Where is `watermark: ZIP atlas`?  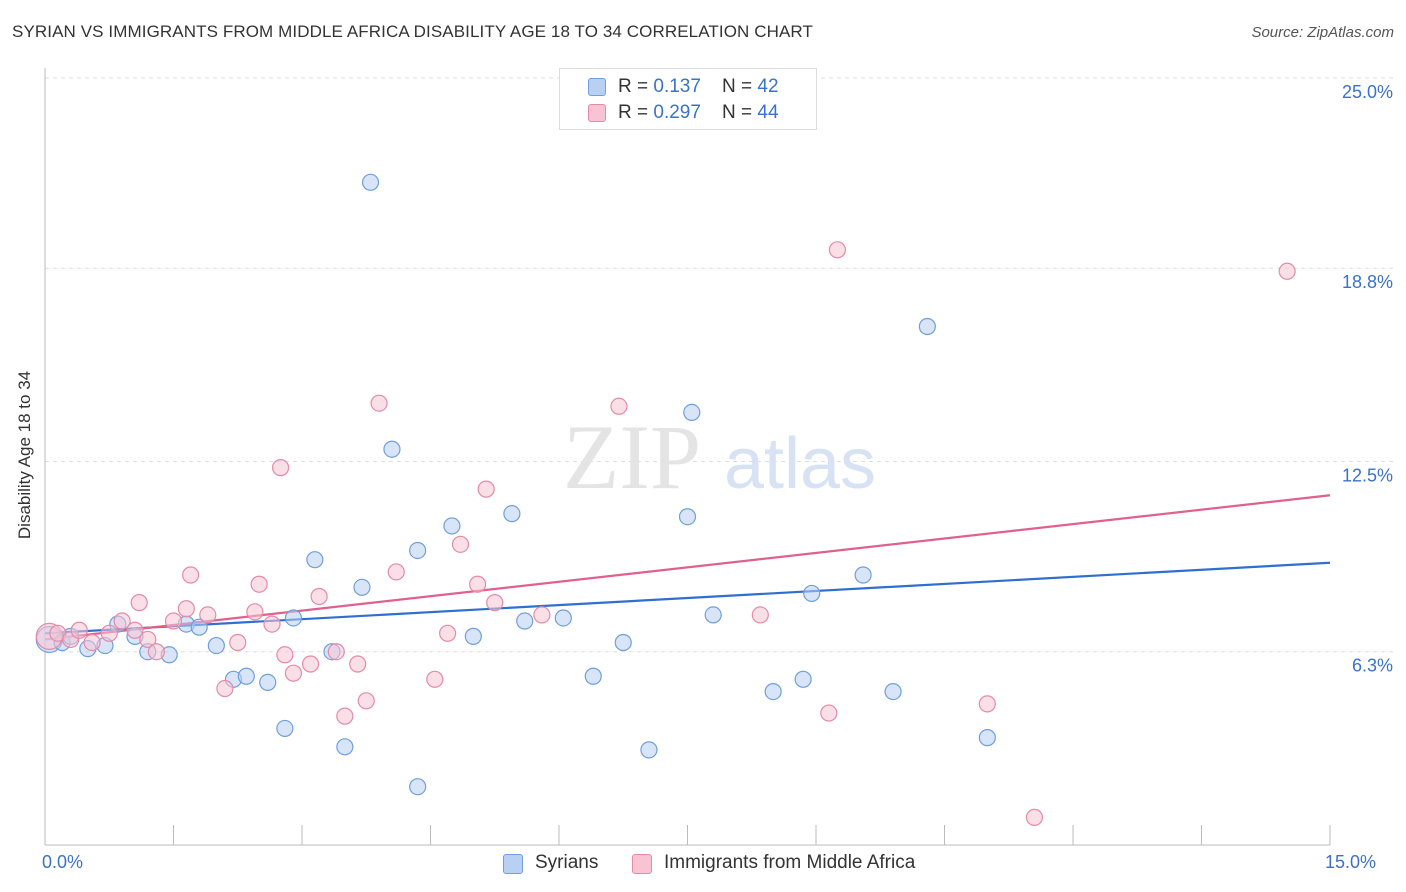 watermark: ZIP atlas is located at coordinates (719, 457).